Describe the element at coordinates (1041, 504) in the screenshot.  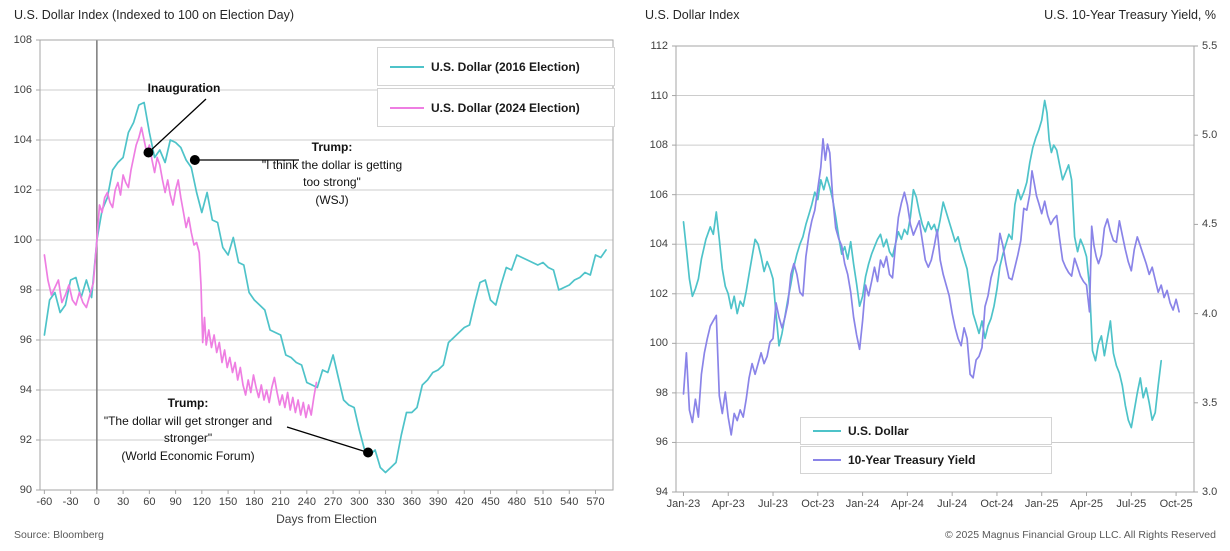
I see `x-tick-label: Jan-25` at that location.